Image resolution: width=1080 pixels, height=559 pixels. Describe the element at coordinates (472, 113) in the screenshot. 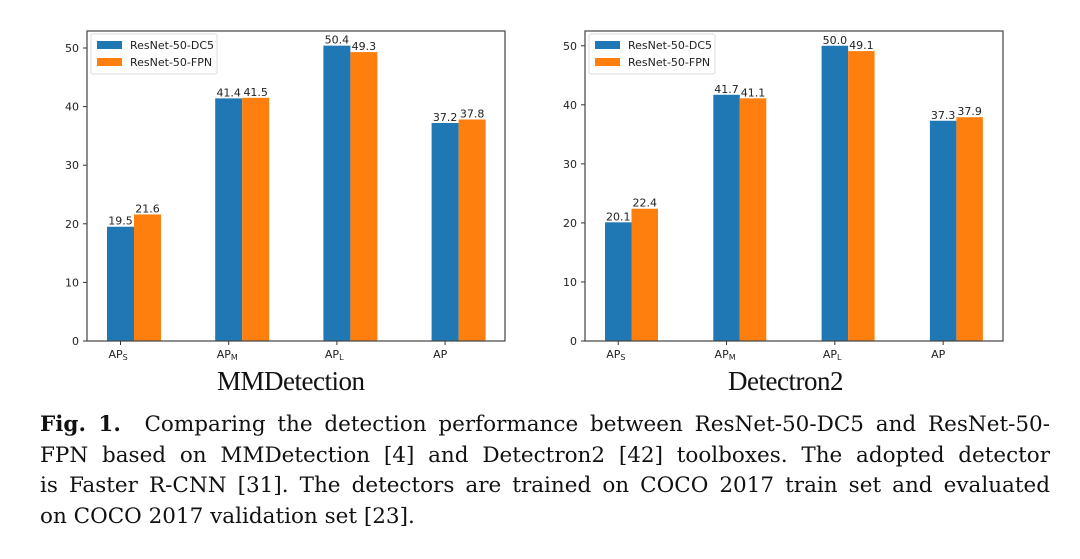

I see `data-label: 37.8` at that location.